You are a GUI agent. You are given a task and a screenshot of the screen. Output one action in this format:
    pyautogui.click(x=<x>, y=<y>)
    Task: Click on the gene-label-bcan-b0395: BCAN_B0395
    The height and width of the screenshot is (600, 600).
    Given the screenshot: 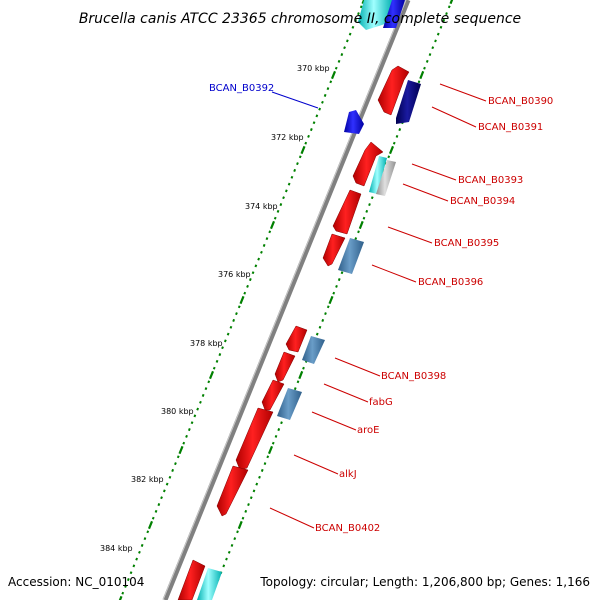 What is the action you would take?
    pyautogui.click(x=466, y=243)
    